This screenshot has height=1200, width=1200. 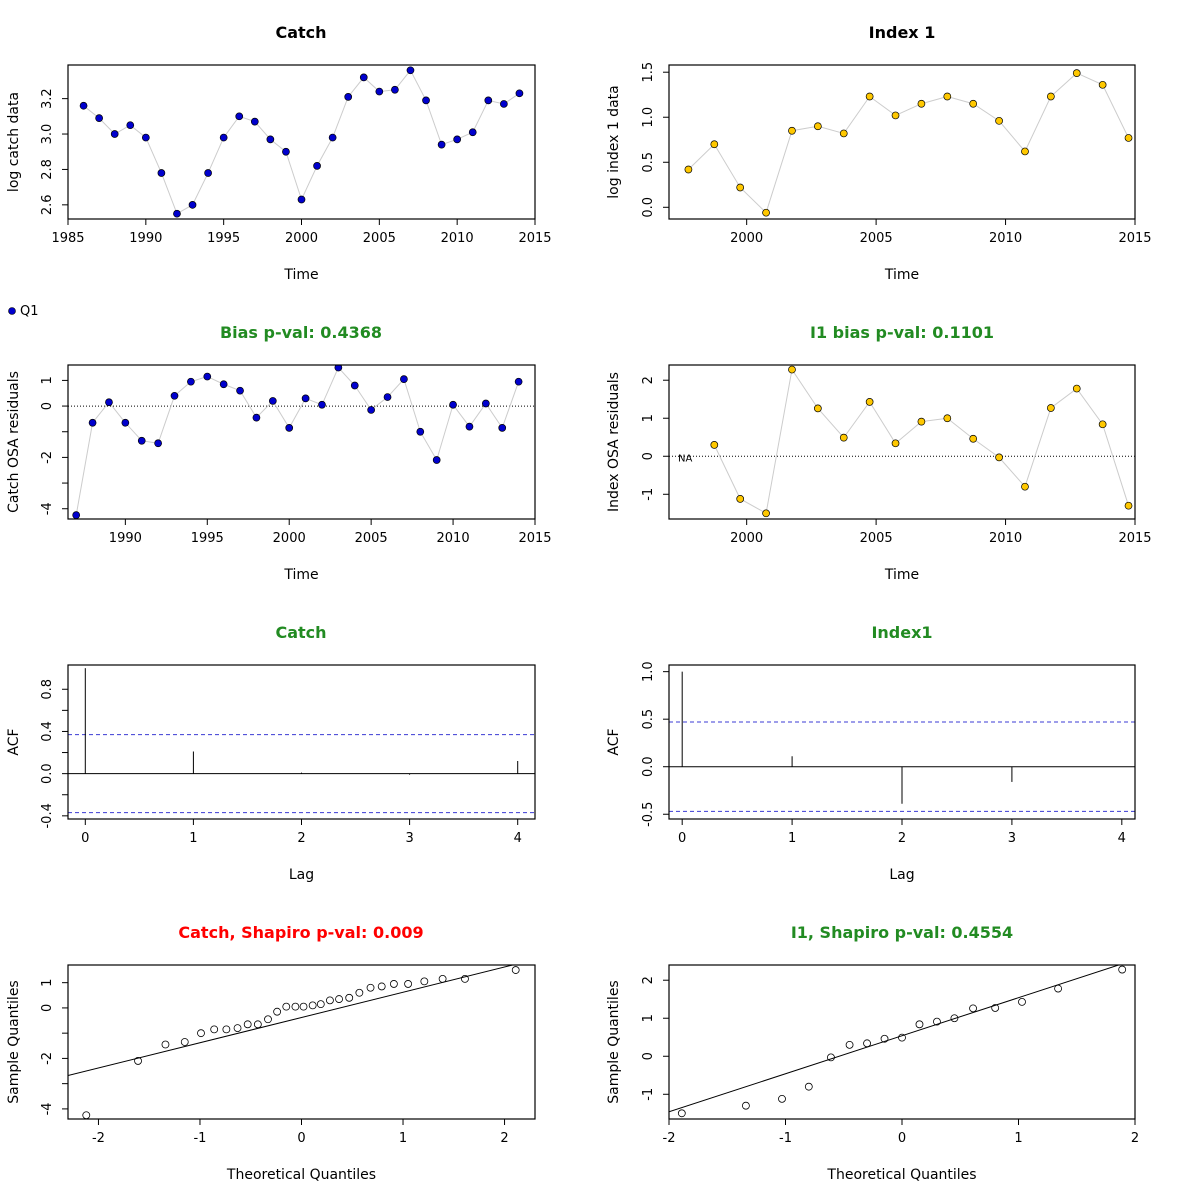 I want to click on y-axis-label: Catch OSA residuals, so click(x=14, y=442).